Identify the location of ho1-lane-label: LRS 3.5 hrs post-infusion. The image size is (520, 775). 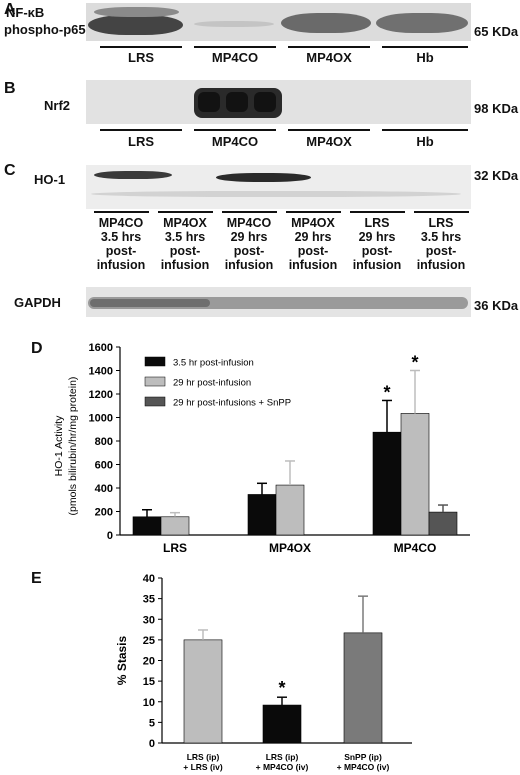
(441, 244).